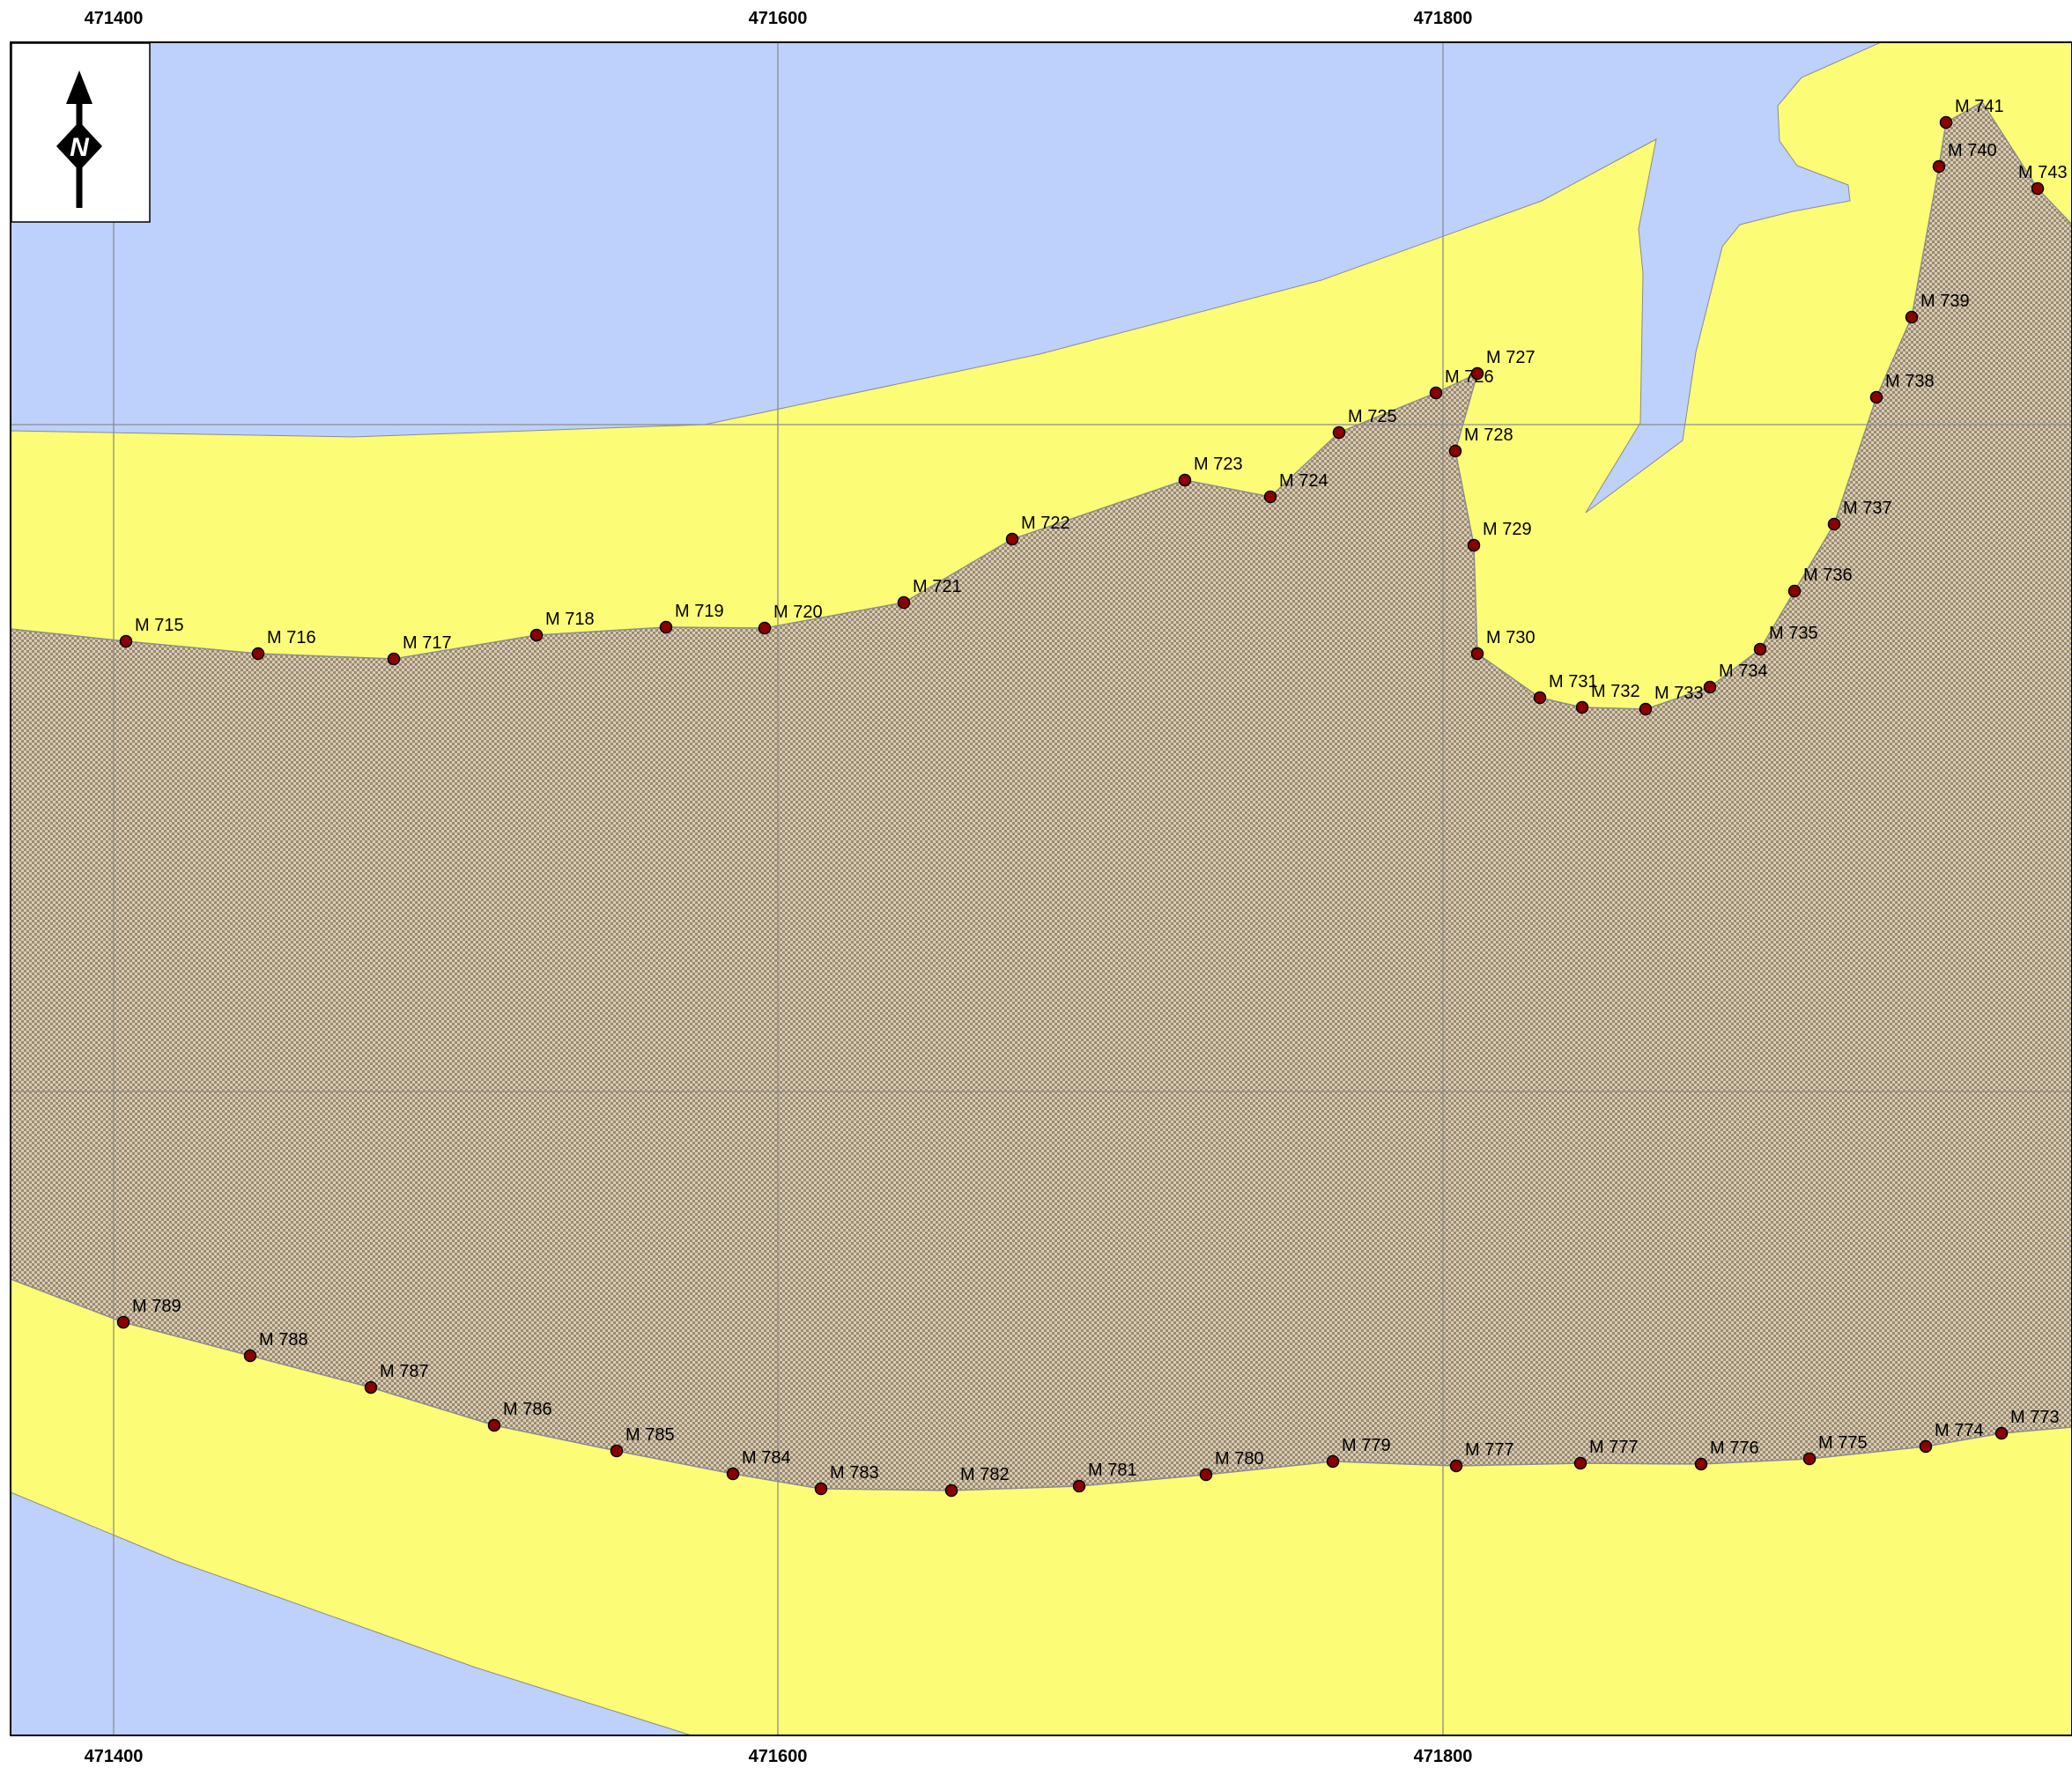 This screenshot has width=2072, height=1768. Describe the element at coordinates (1979, 106) in the screenshot. I see `boundary-marker-label: M 741` at that location.